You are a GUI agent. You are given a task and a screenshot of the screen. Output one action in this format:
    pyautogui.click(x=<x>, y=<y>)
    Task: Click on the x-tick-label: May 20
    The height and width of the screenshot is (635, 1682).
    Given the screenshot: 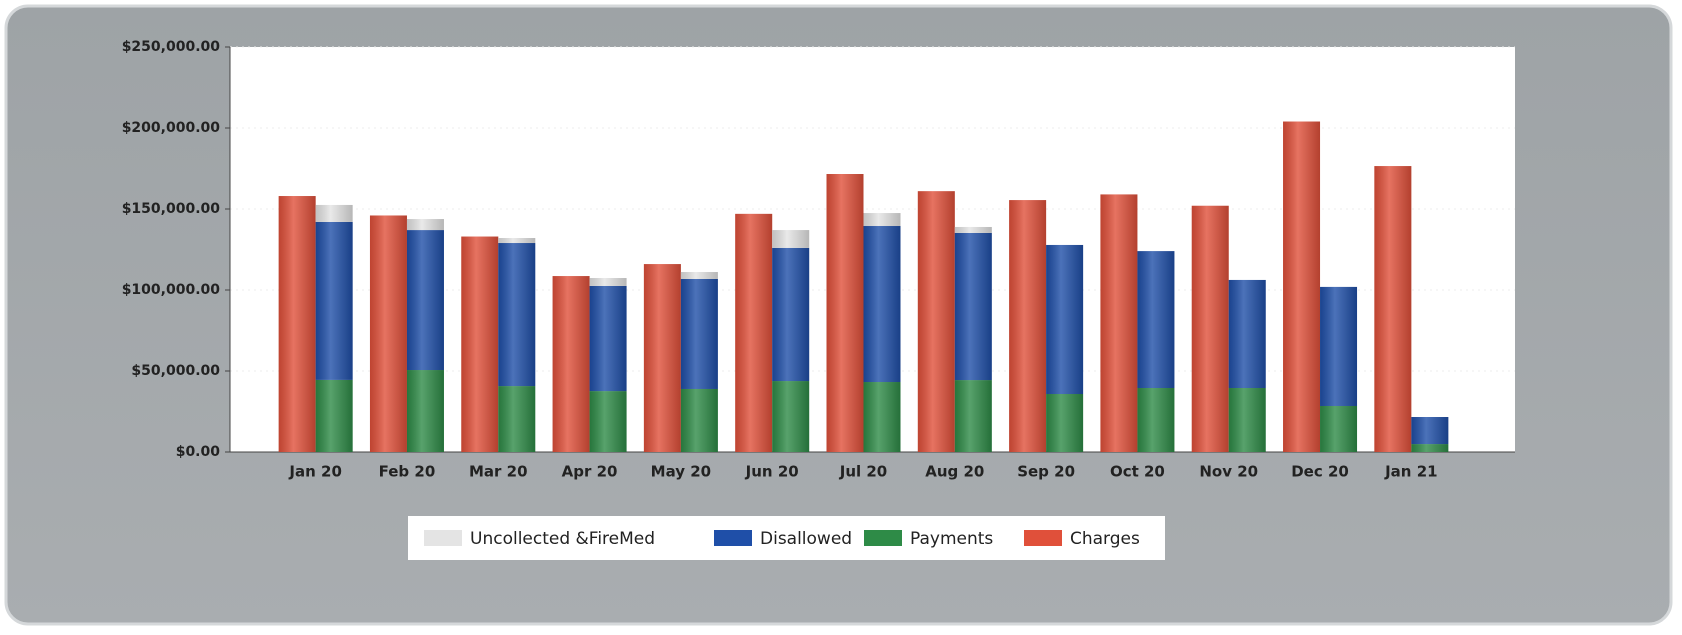 What is the action you would take?
    pyautogui.click(x=681, y=472)
    